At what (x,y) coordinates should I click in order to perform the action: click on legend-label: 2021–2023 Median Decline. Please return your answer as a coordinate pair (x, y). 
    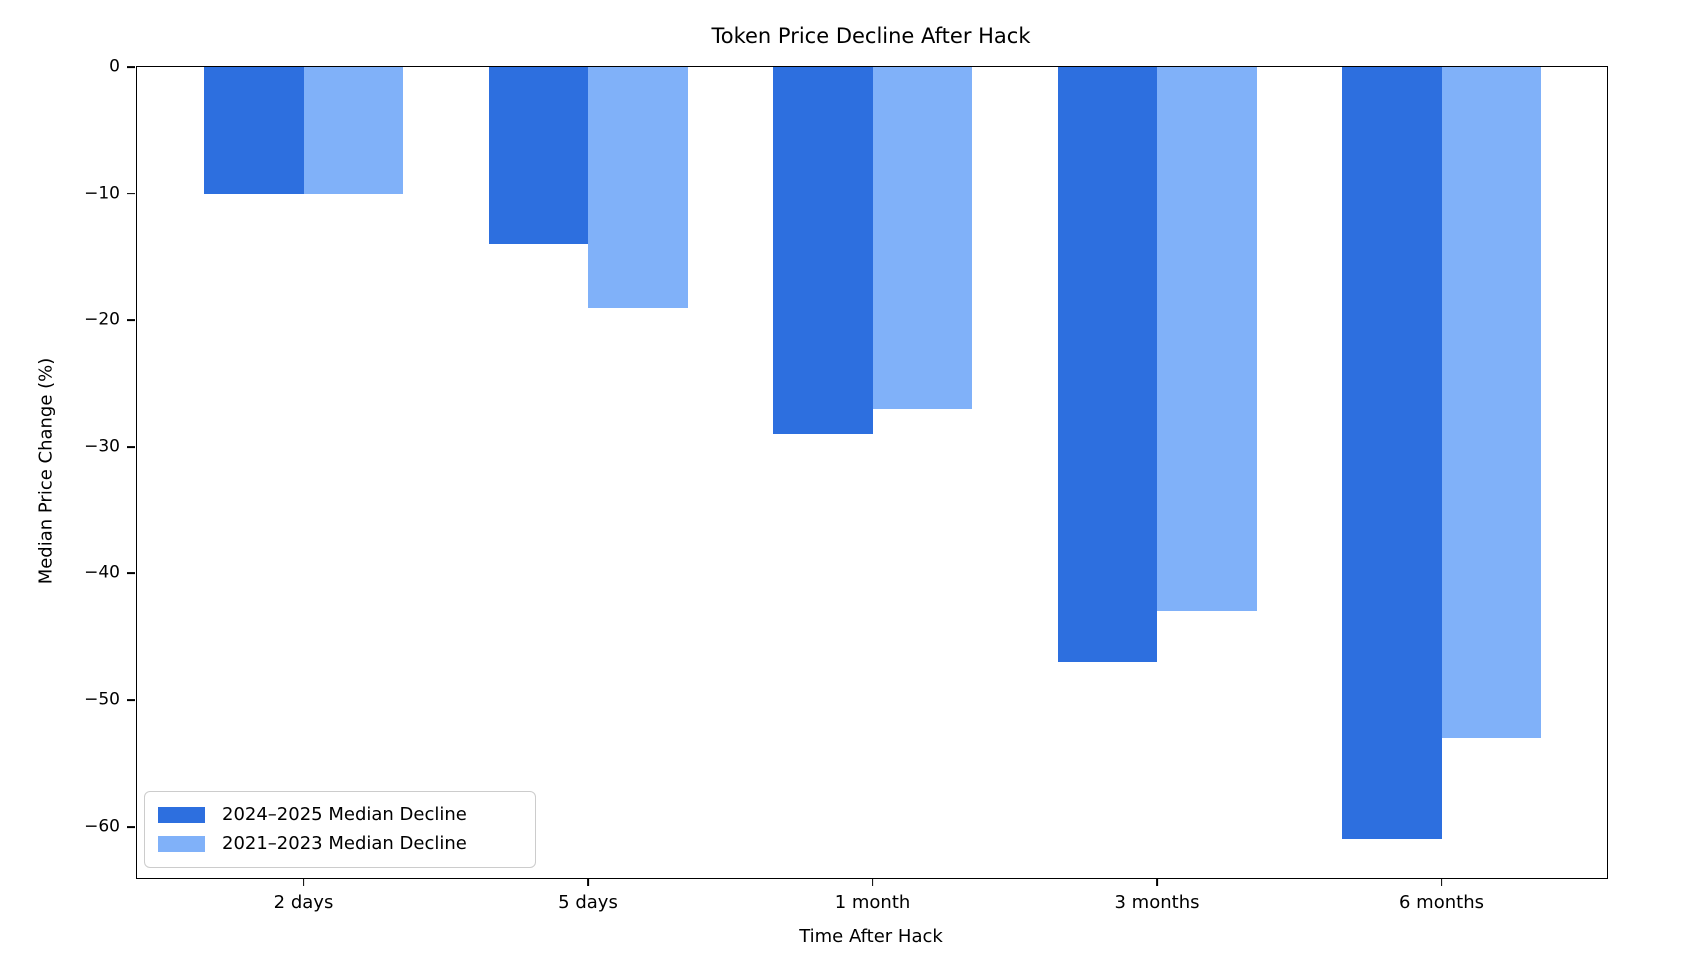
    Looking at the image, I should click on (344, 843).